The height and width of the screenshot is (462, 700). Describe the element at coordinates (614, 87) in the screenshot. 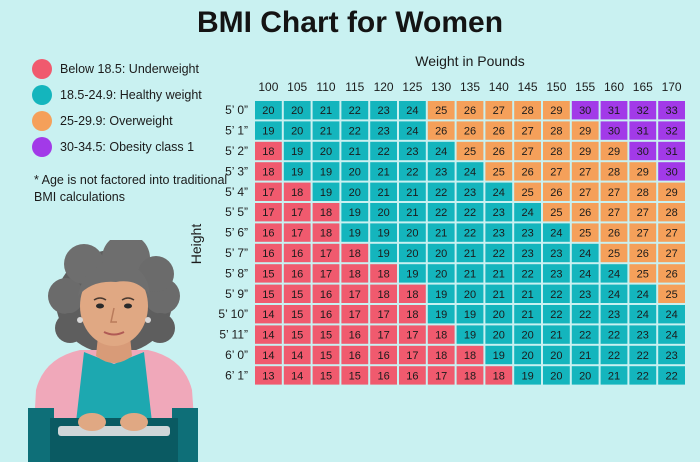

I see `x-tick-label: 160` at that location.